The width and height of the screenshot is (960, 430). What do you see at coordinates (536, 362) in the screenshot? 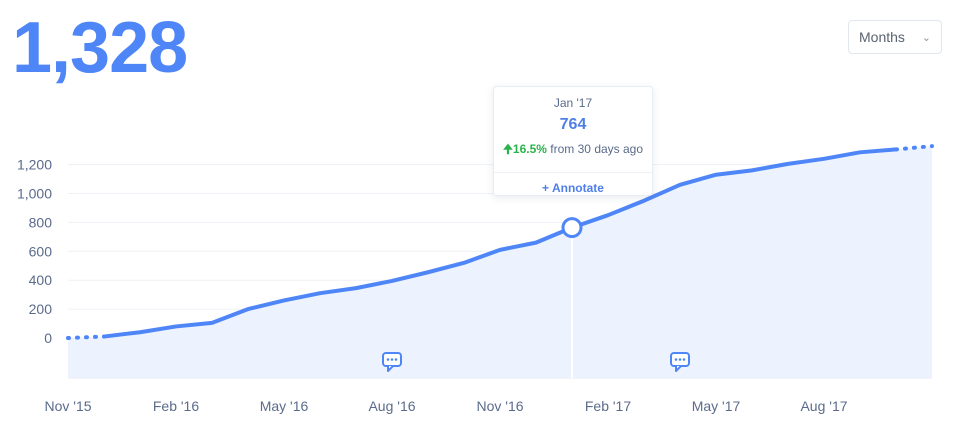
I see `annotation-markers` at bounding box center [536, 362].